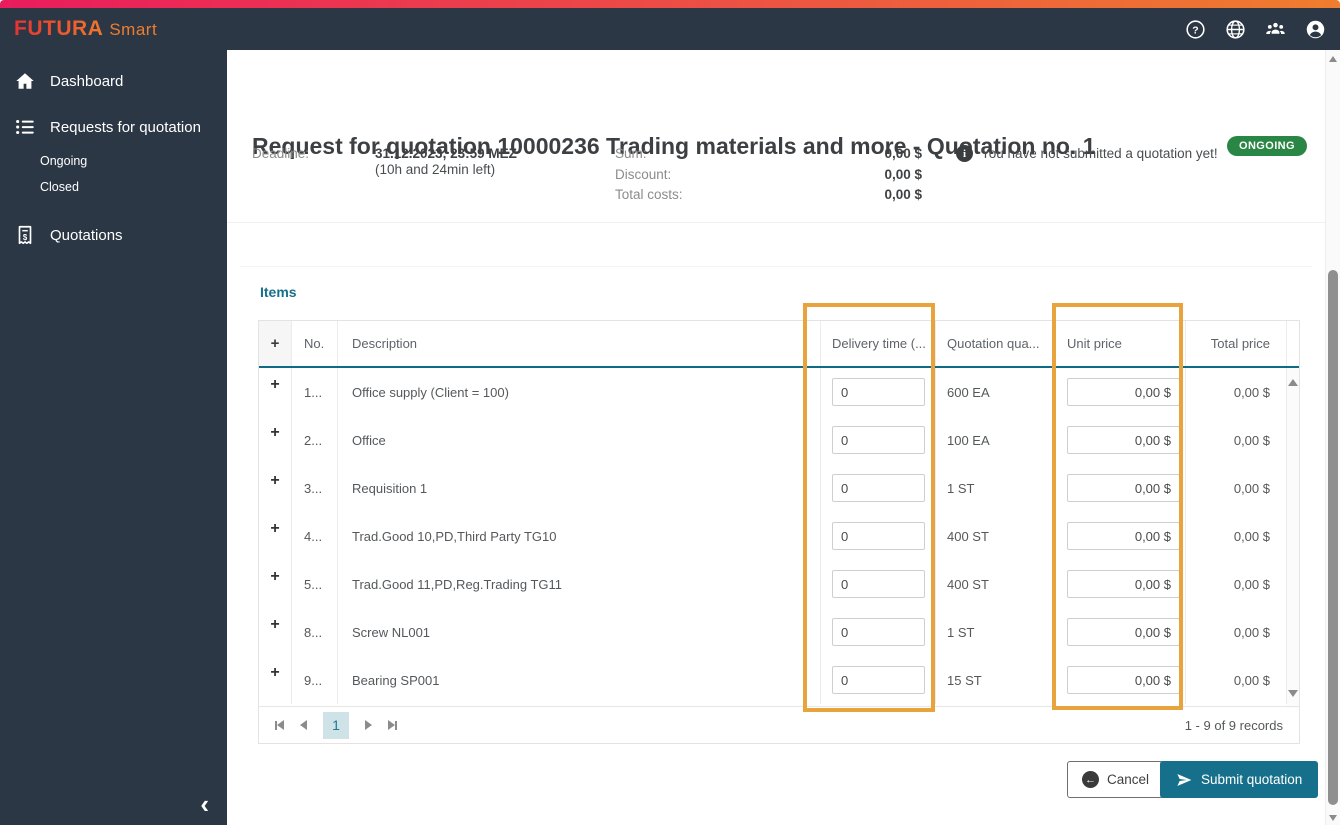 This screenshot has width=1340, height=825. Describe the element at coordinates (275, 343) in the screenshot. I see `expand-all-button: +` at that location.